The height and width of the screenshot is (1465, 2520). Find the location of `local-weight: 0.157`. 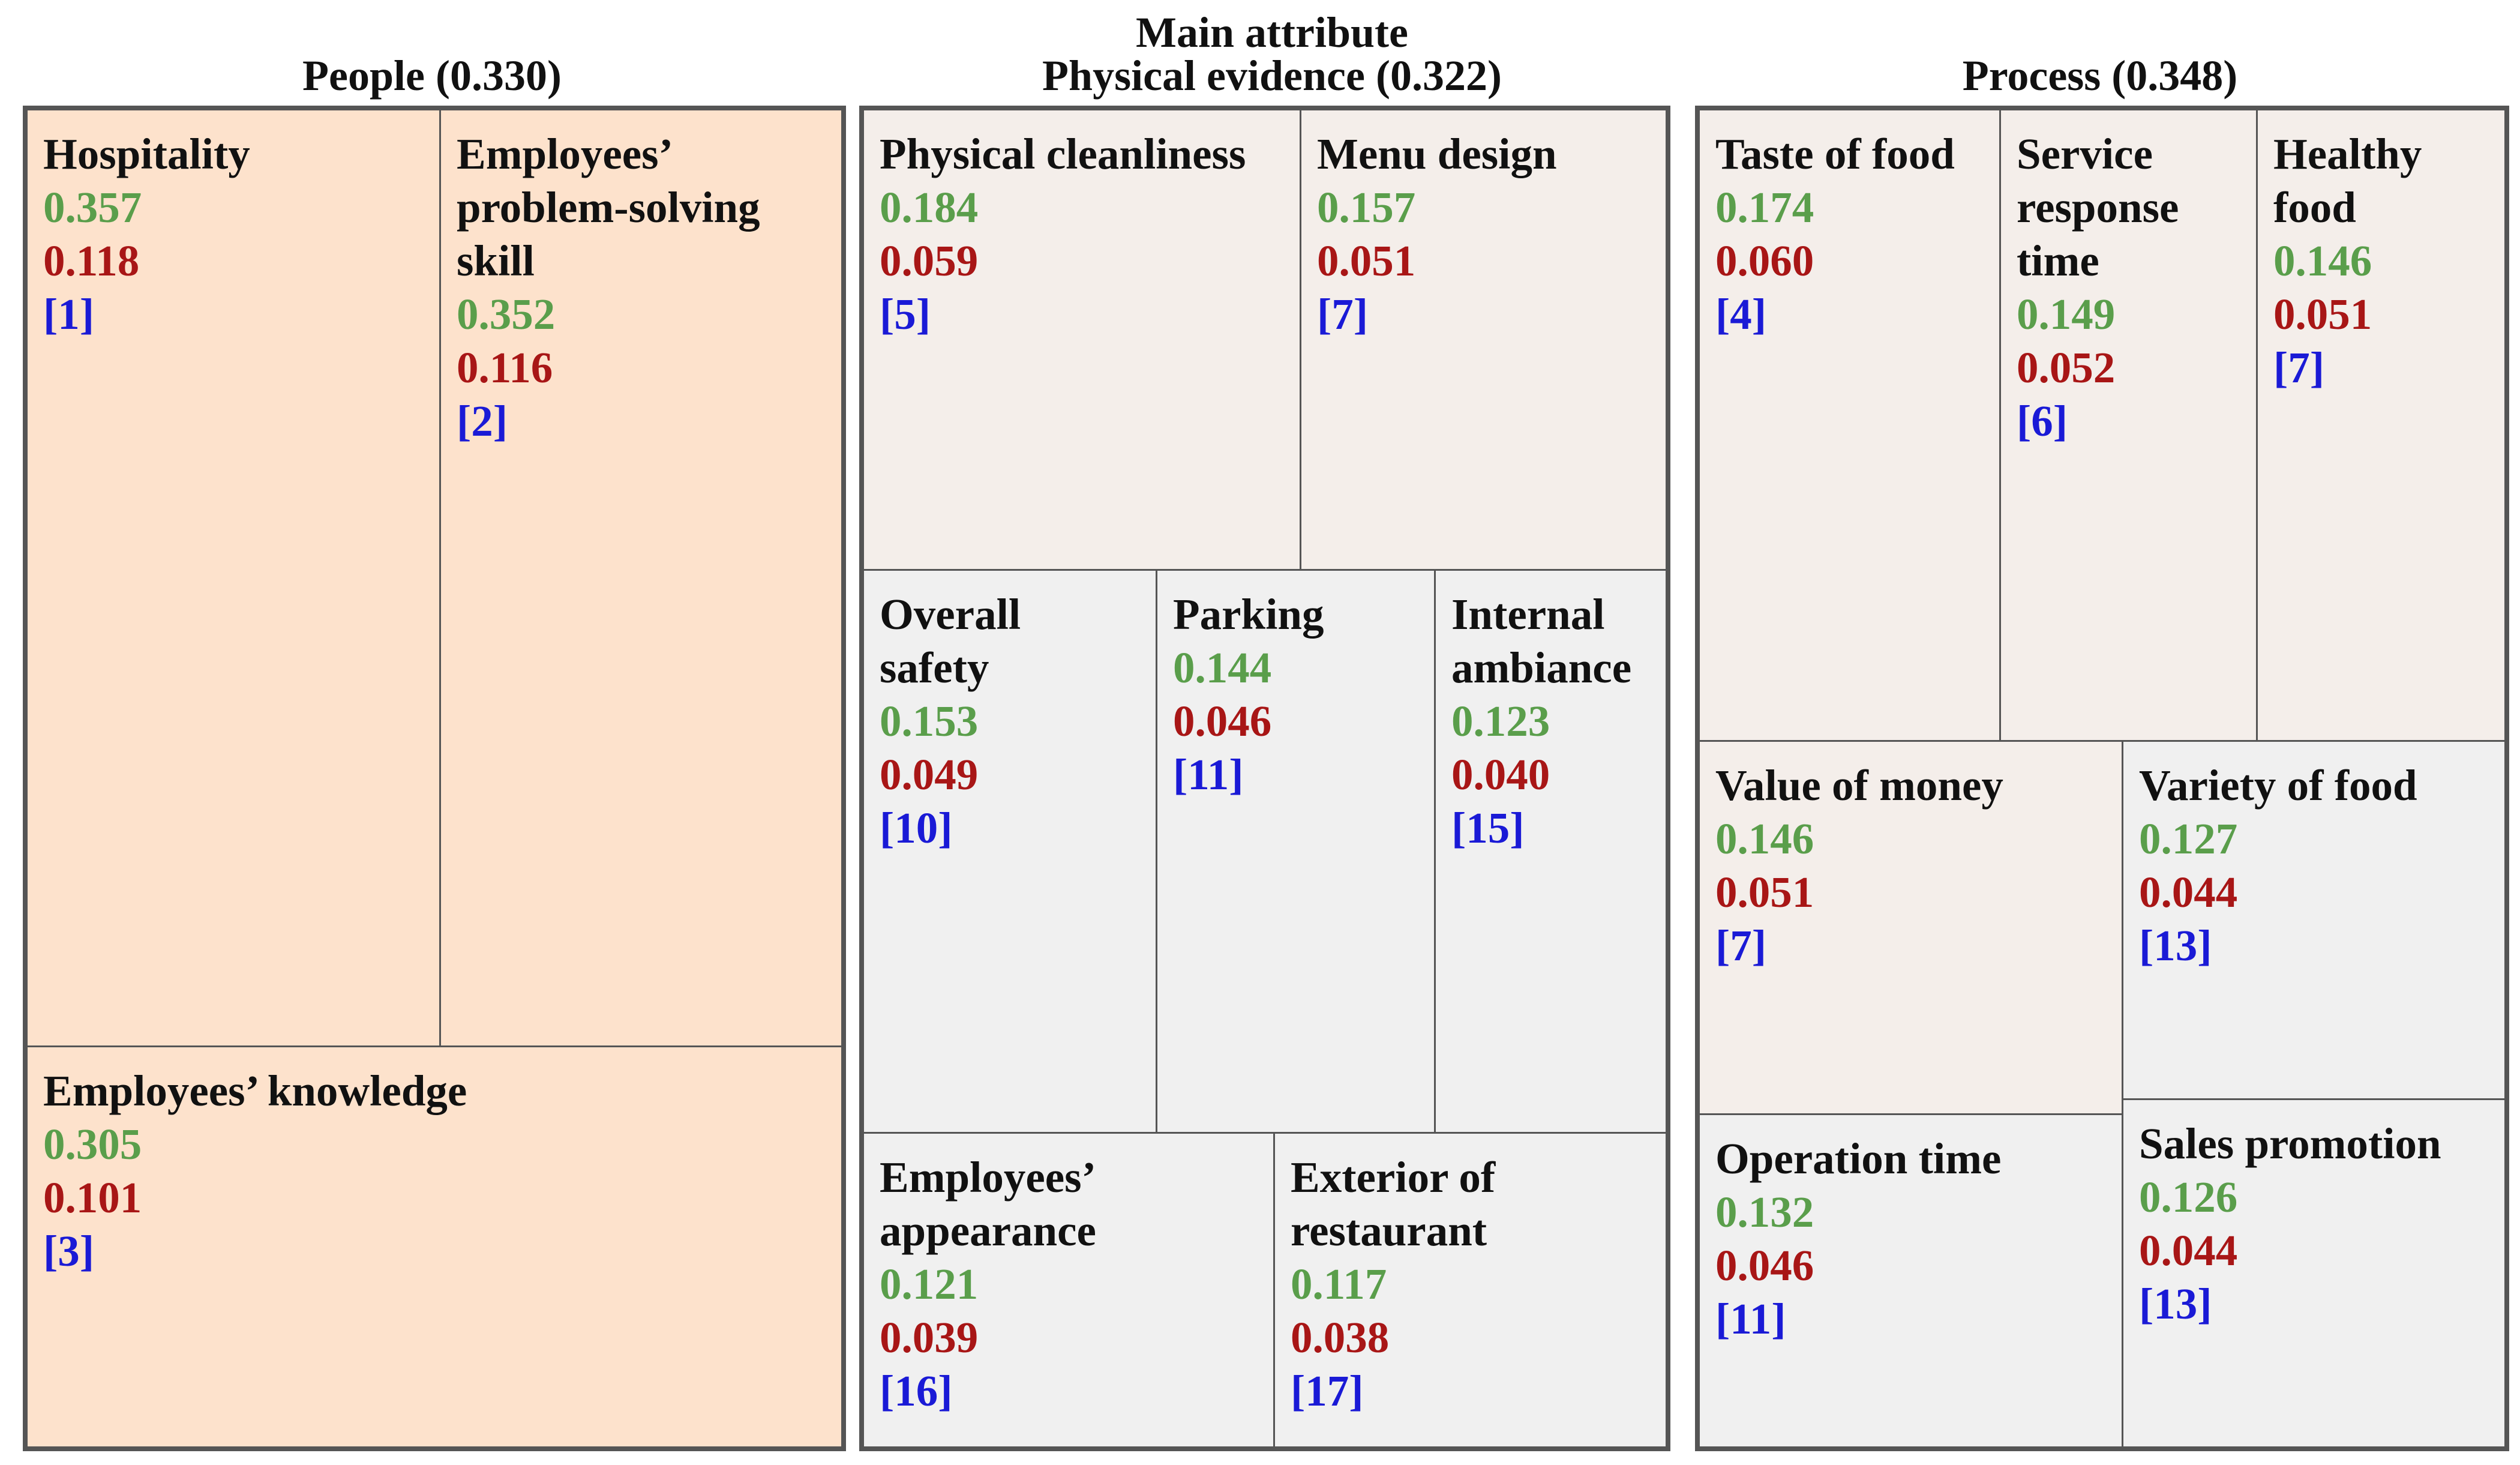

local-weight: 0.157 is located at coordinates (1366, 208).